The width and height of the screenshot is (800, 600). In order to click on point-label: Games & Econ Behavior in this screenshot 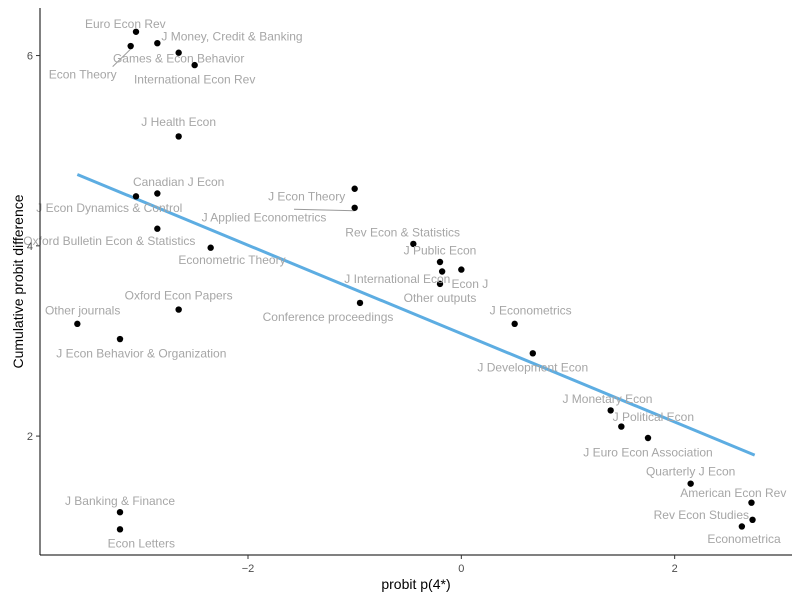, I will do `click(178, 58)`.